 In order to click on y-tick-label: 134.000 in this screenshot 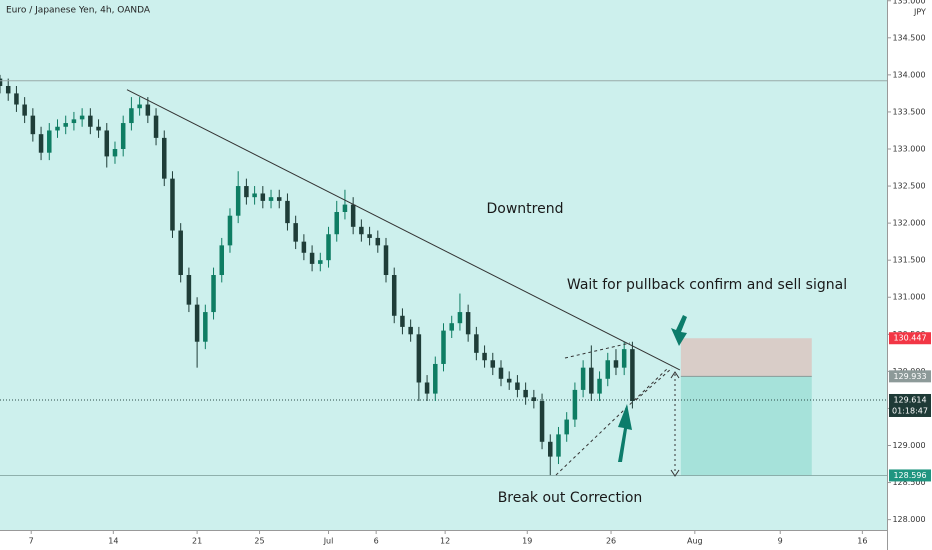, I will do `click(908, 74)`.